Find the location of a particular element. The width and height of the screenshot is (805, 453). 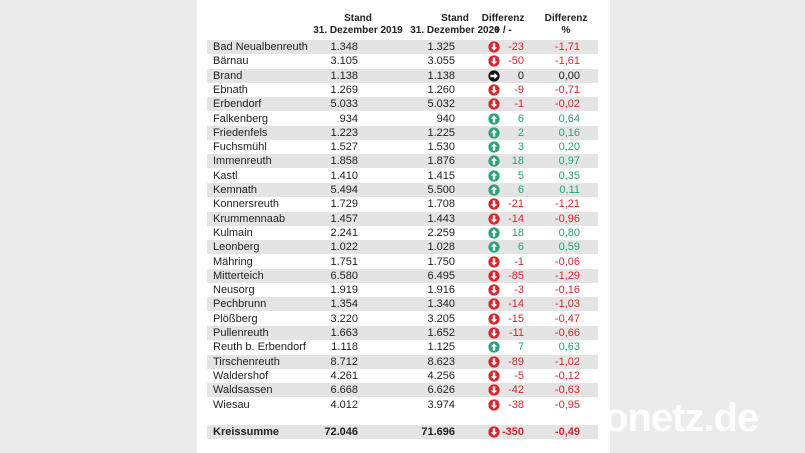

value-2019: 1.022 is located at coordinates (344, 247).